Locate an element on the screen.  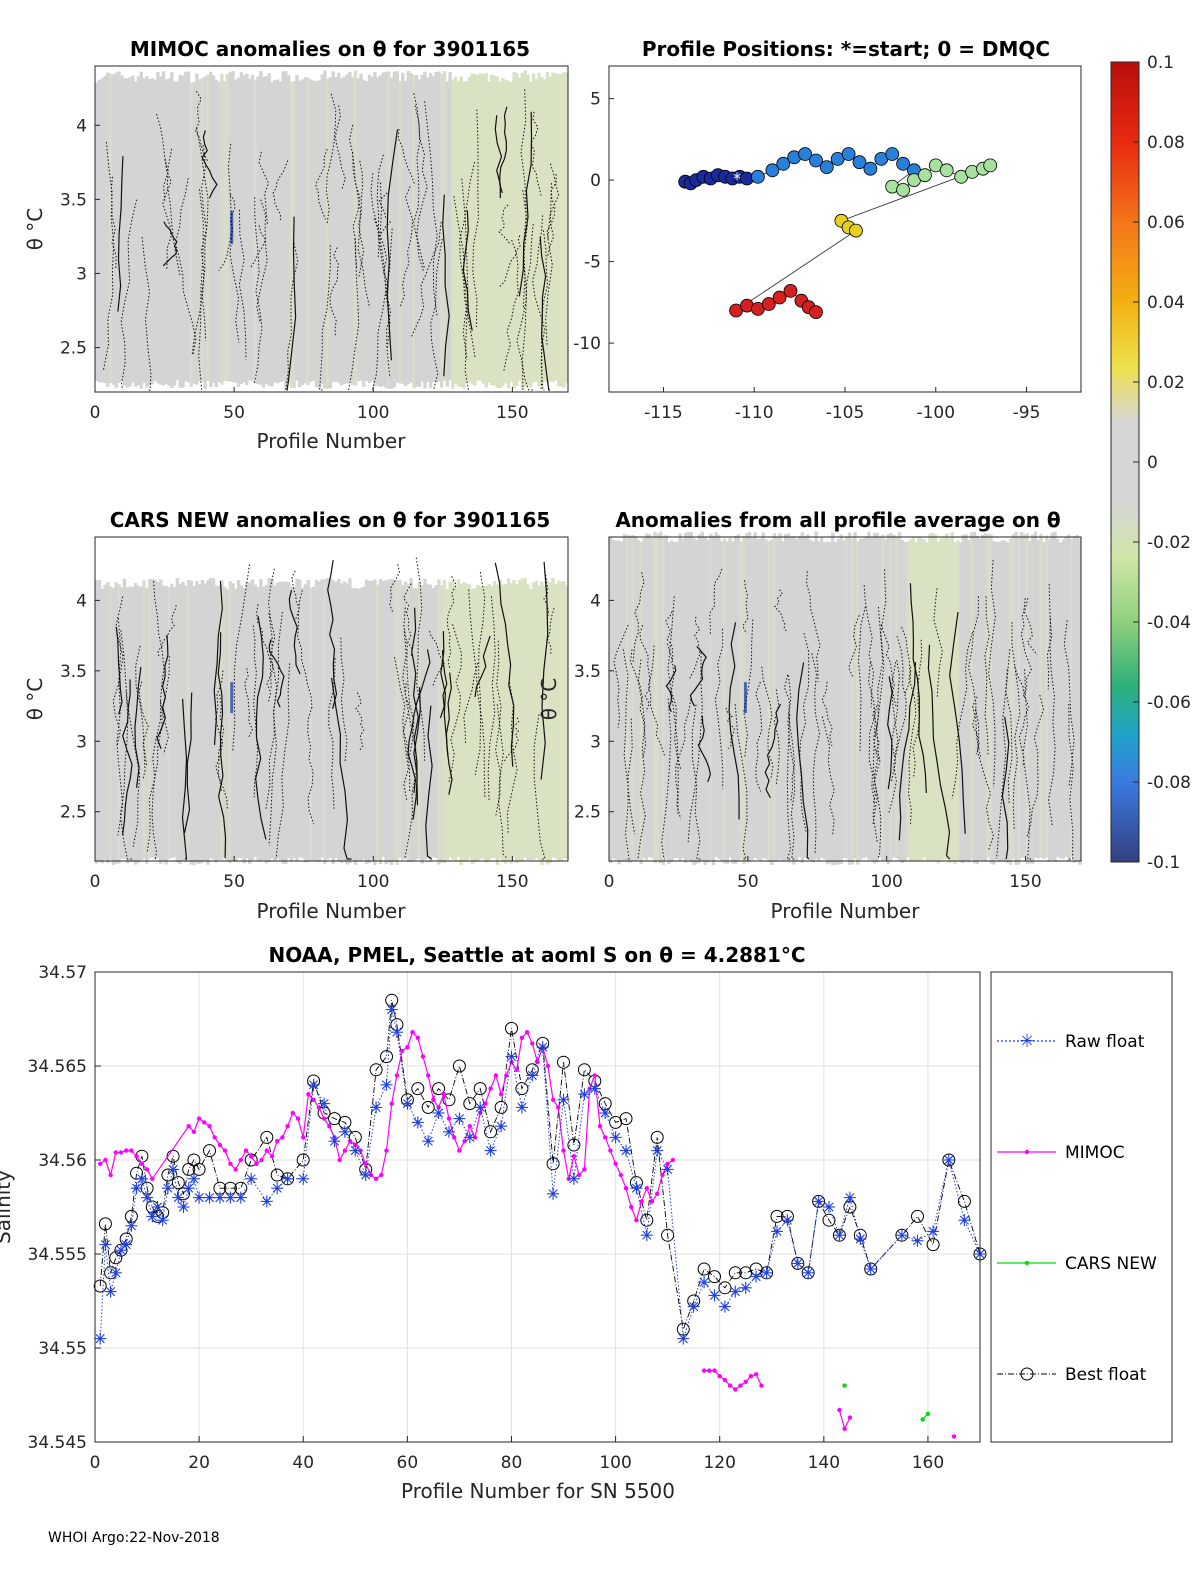
legend-best: Best float is located at coordinates (1072, 1375).